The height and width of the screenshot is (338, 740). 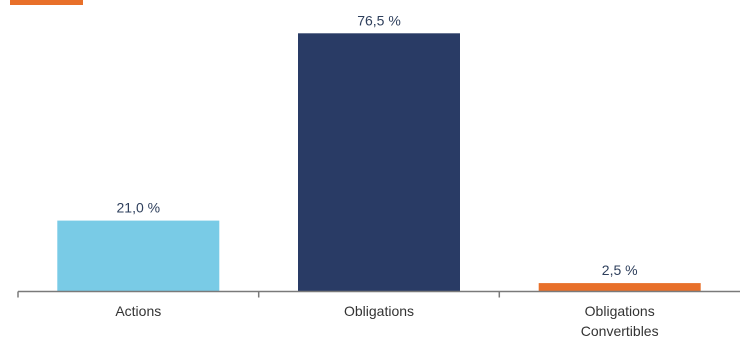 I want to click on value-label-2: 76,5 %, so click(x=379, y=20).